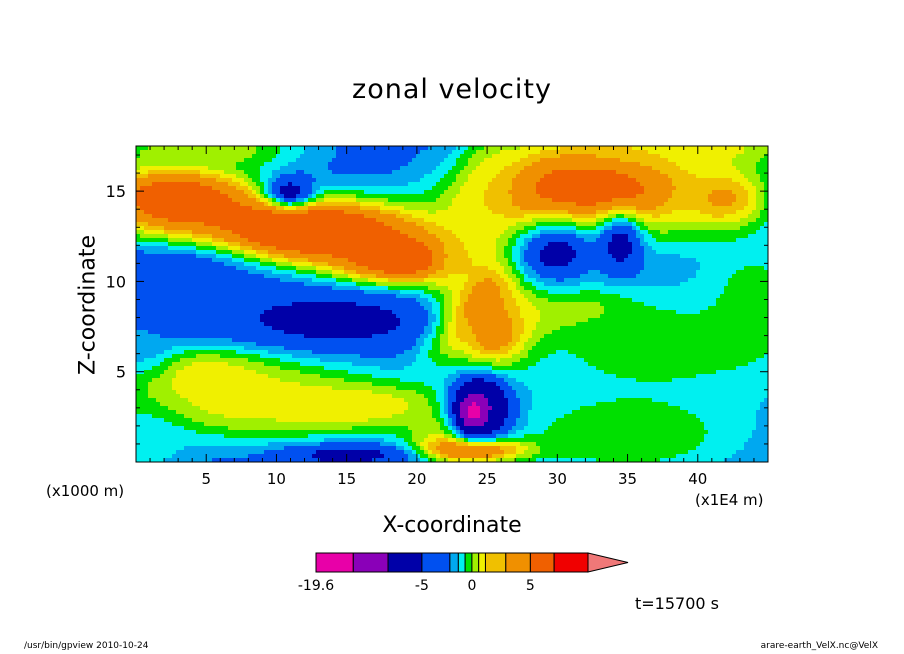 This screenshot has width=904, height=654. I want to click on x-tick-label: 30, so click(557, 479).